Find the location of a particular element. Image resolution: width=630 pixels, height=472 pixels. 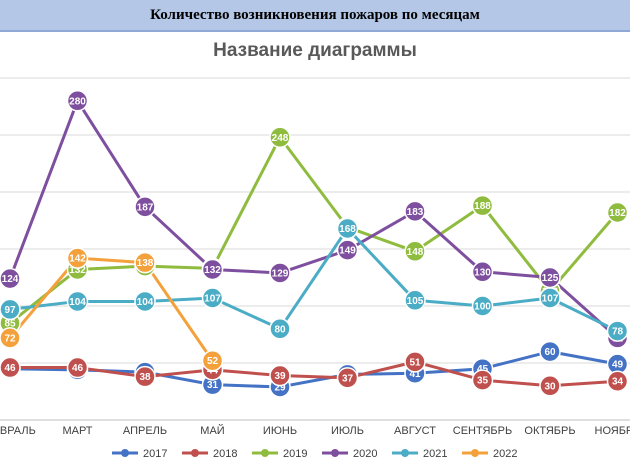

data-label: 29 is located at coordinates (280, 387).